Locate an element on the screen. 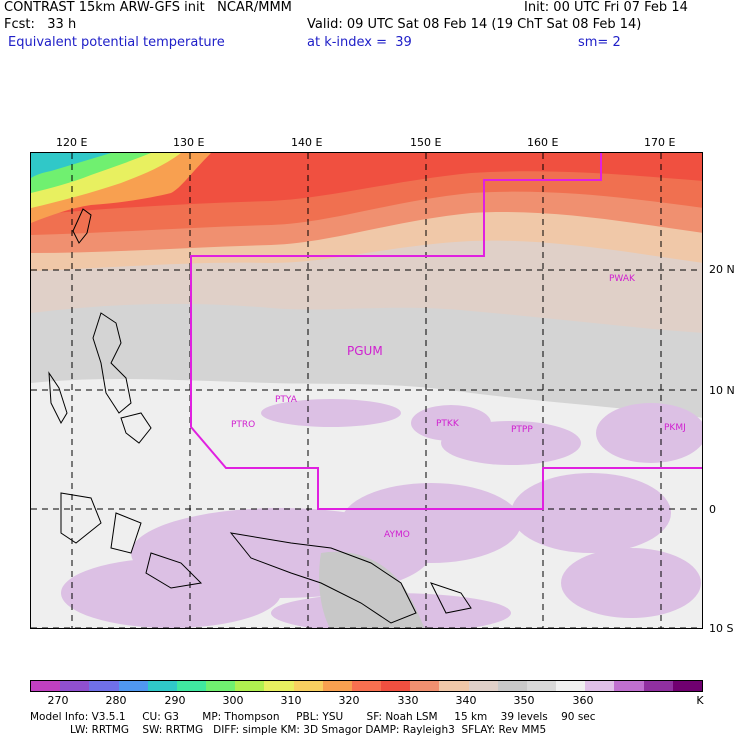 Image resolution: width=740 pixels, height=740 pixels. colorbar-label: 340 is located at coordinates (466, 700).